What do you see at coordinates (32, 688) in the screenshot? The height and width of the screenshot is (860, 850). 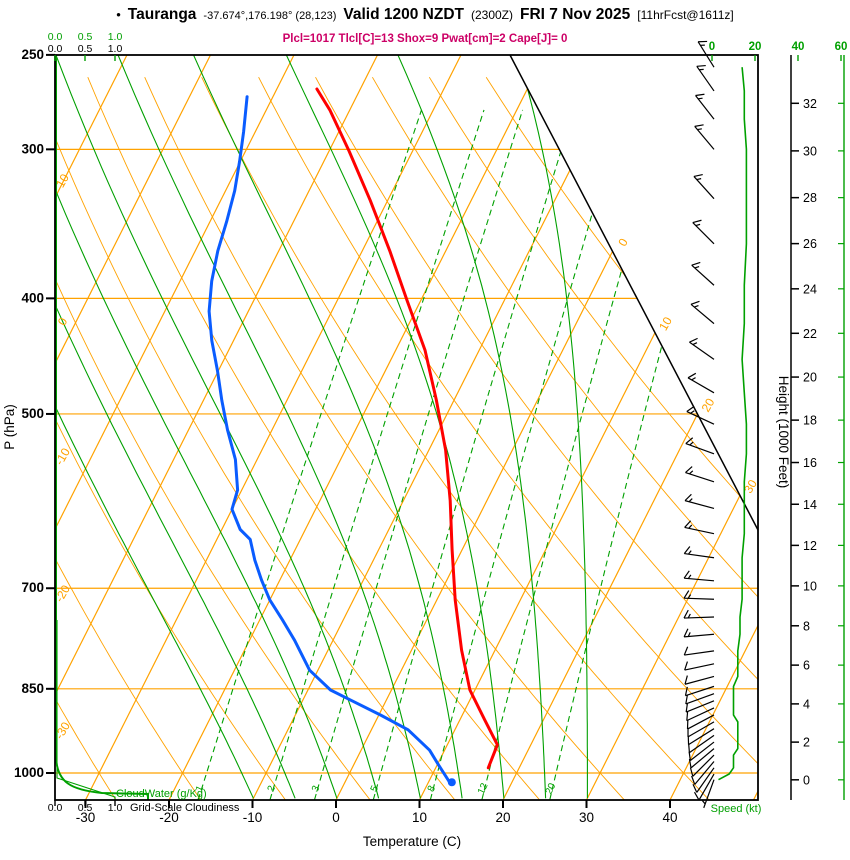 I see `svg-text: 850` at bounding box center [32, 688].